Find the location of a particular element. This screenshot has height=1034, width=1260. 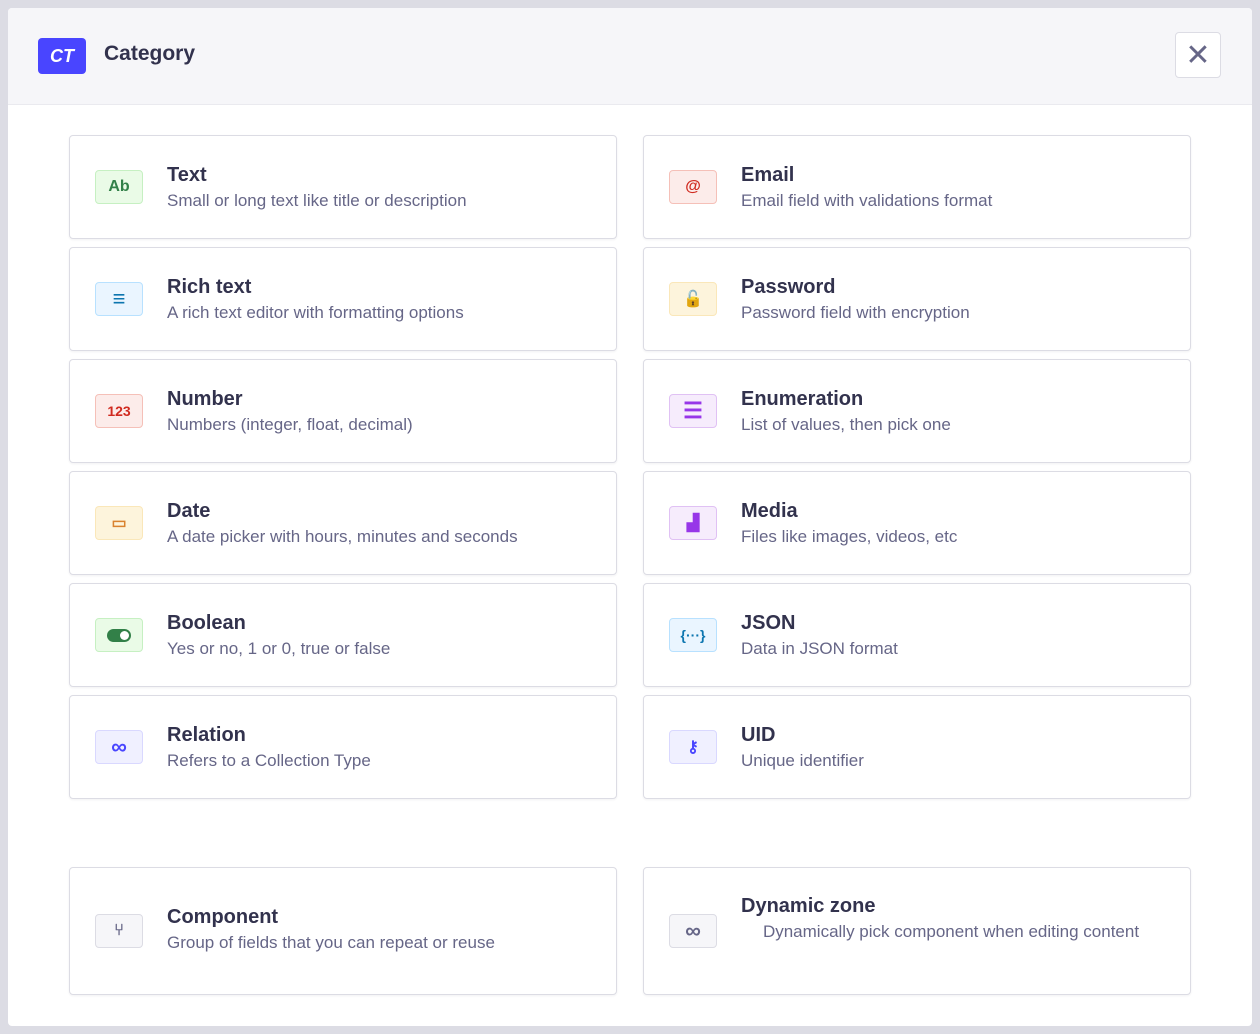

key-icon: ⚷ is located at coordinates (693, 747).